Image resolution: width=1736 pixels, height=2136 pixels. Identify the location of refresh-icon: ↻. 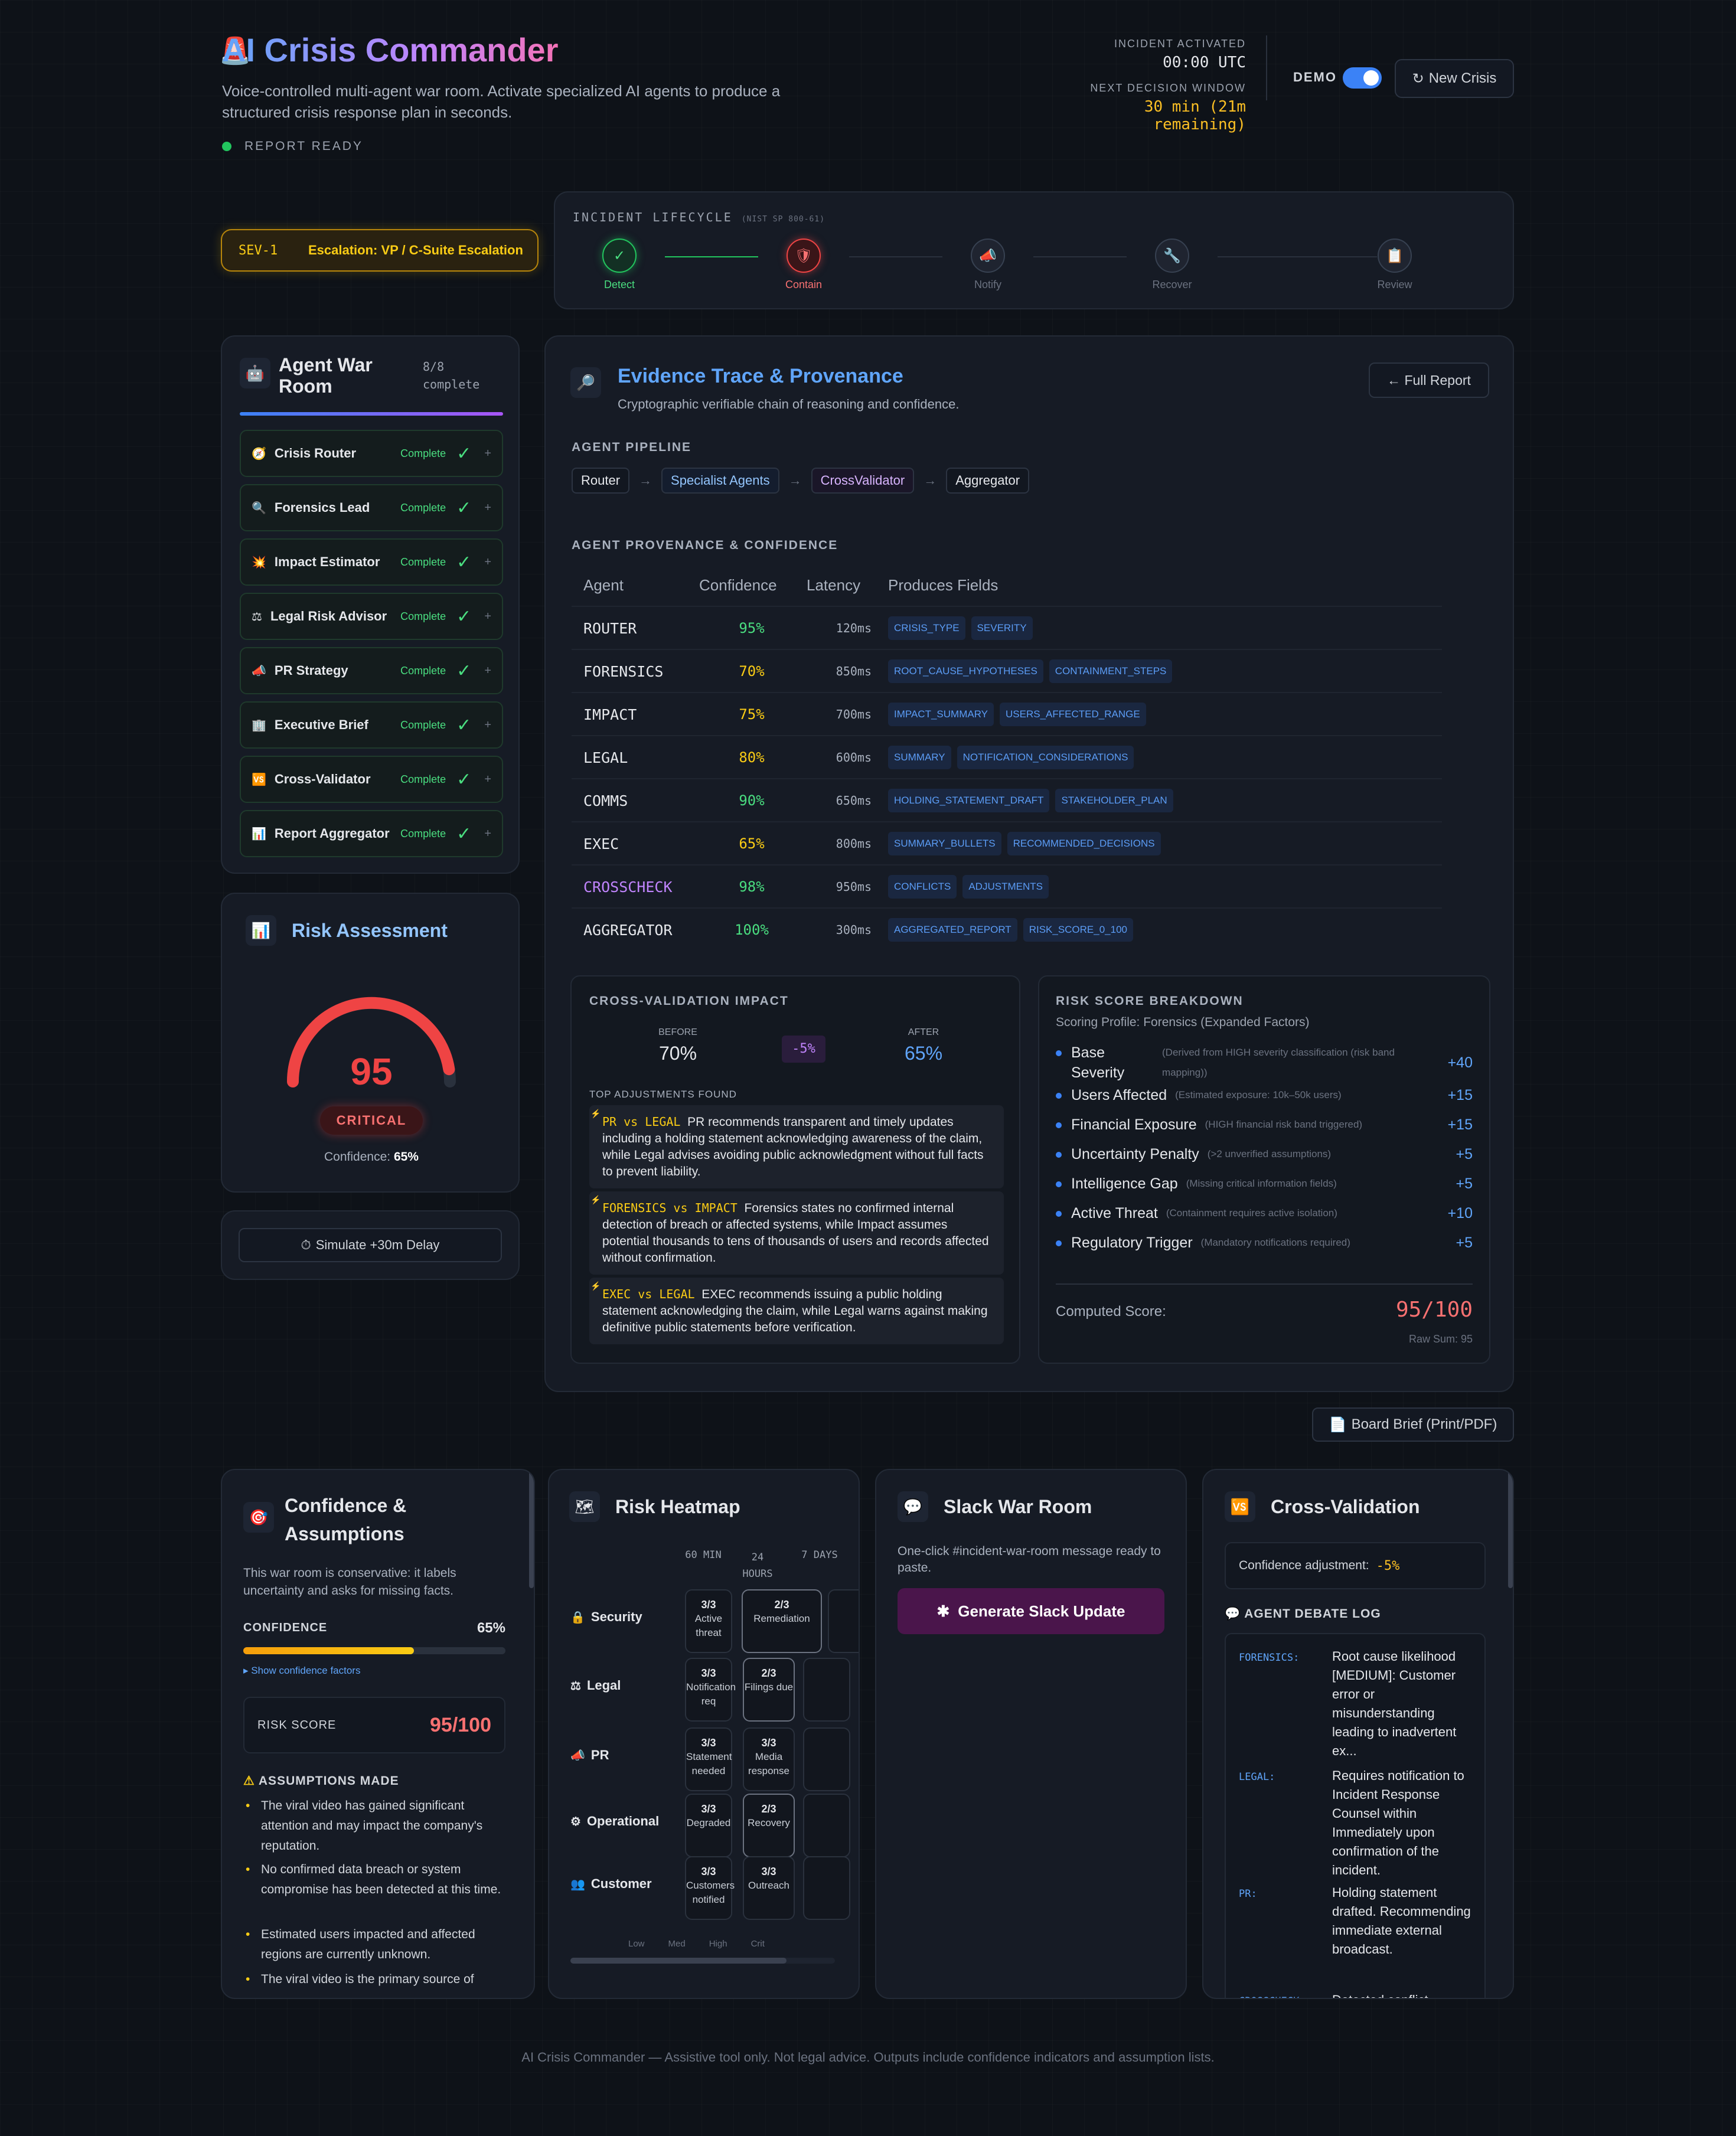
(1418, 78).